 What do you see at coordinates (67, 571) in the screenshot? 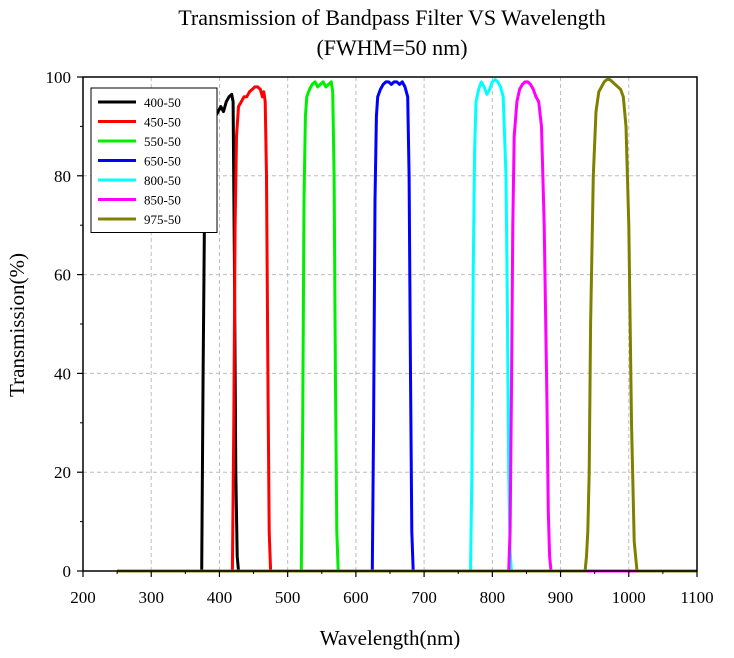
I see `y-tick-label: 0` at bounding box center [67, 571].